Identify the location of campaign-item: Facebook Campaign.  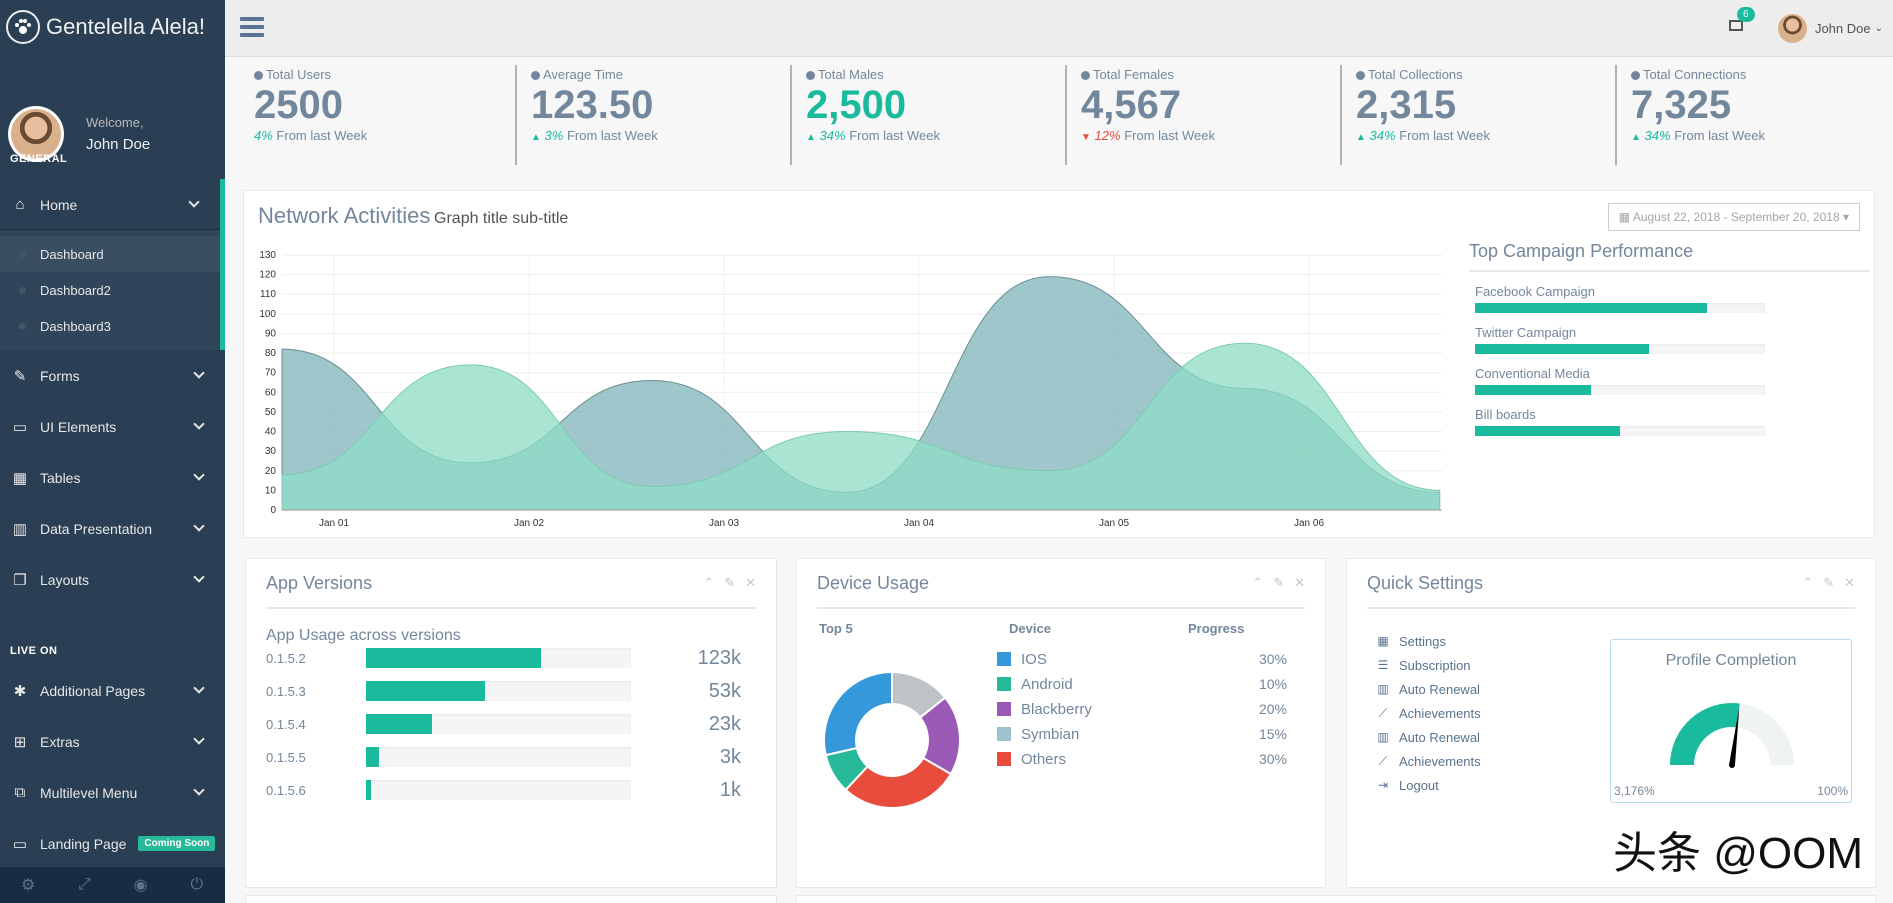
(1620, 298).